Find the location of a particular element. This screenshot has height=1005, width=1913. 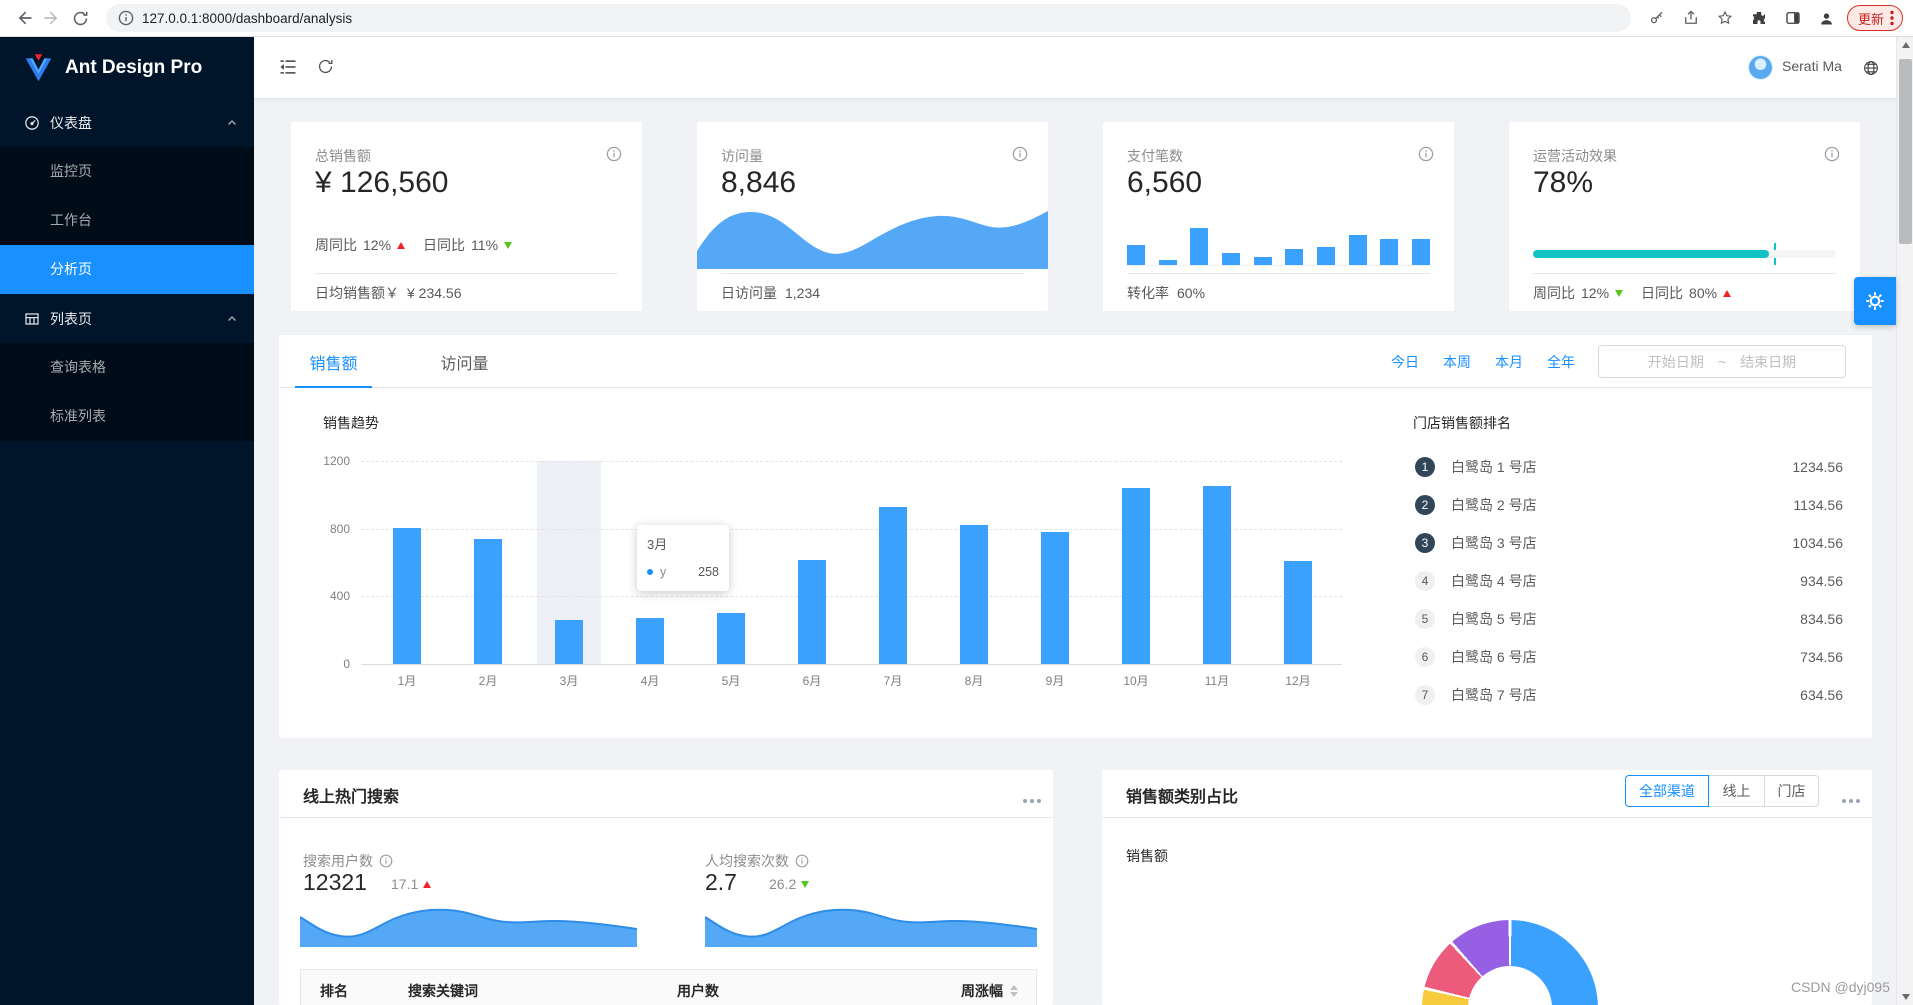

date-range-link: 今日 is located at coordinates (1405, 362).